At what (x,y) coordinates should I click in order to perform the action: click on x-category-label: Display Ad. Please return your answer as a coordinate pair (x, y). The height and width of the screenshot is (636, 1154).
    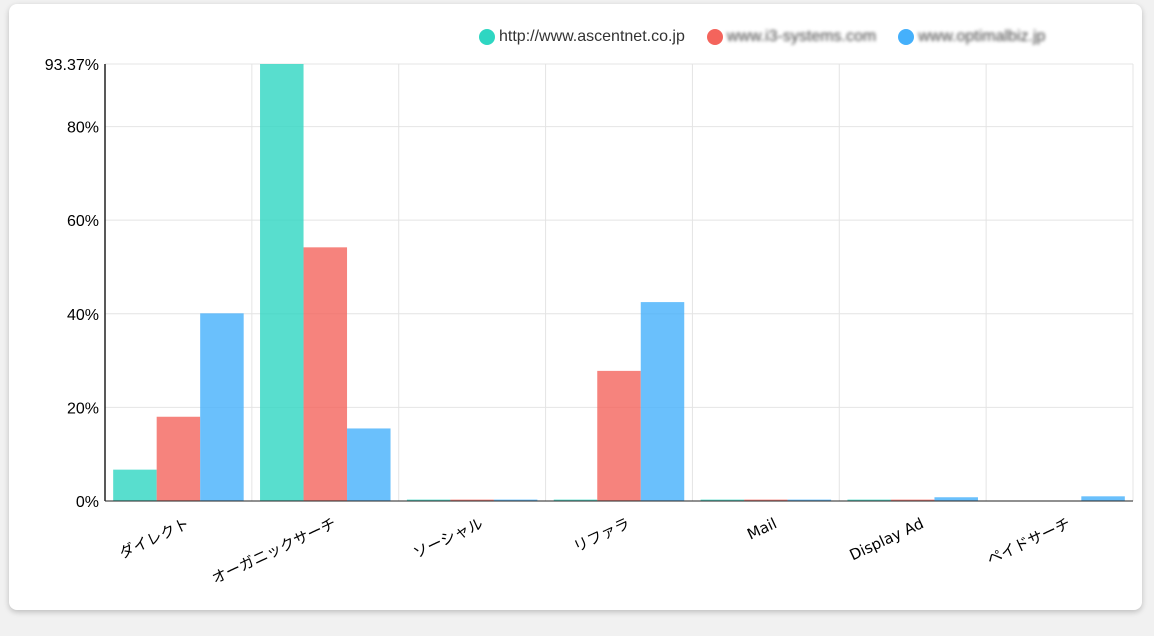
    Looking at the image, I should click on (887, 539).